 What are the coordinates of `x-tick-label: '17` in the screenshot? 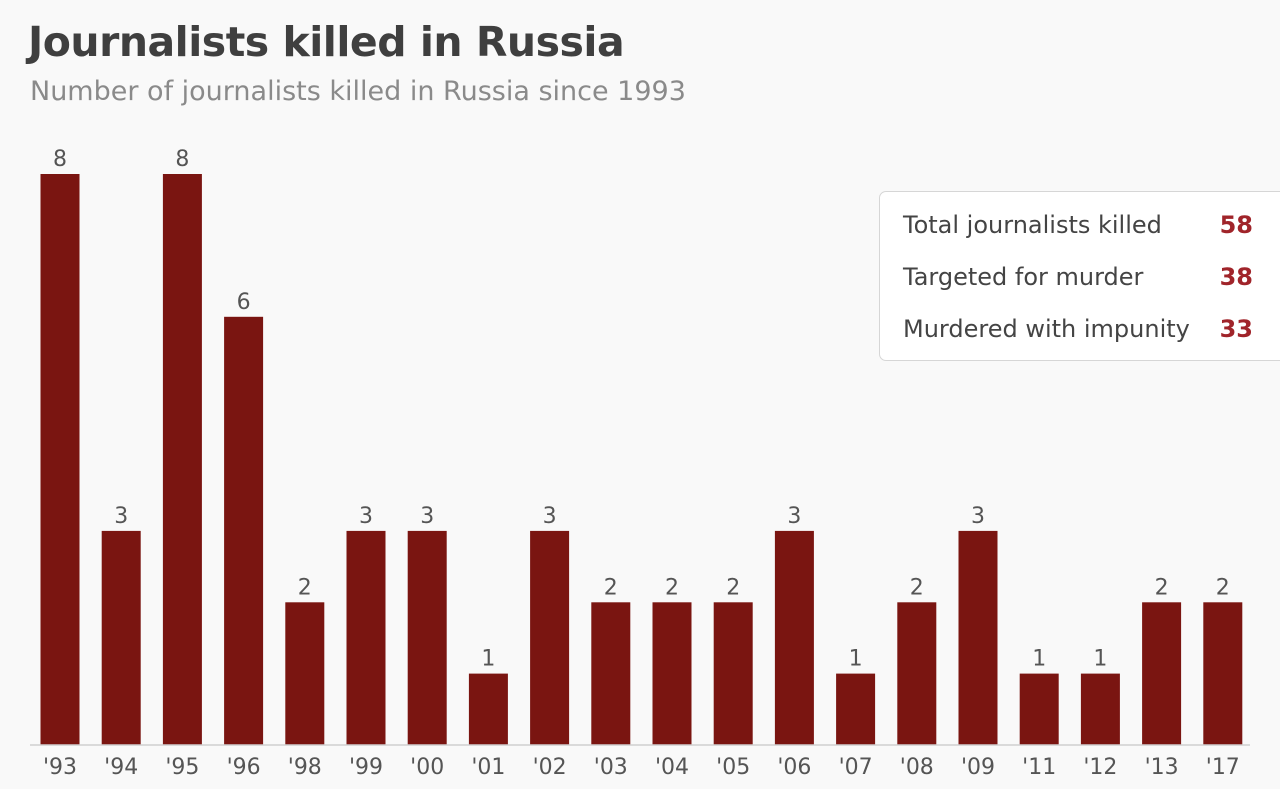 It's located at (1223, 767).